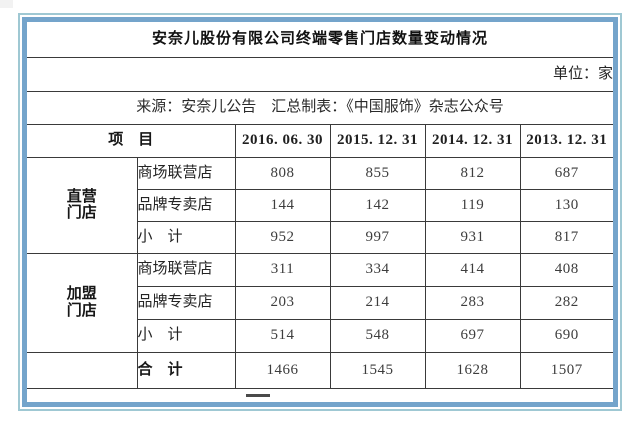 The width and height of the screenshot is (640, 424). What do you see at coordinates (472, 237) in the screenshot?
I see `cell-value: 931` at bounding box center [472, 237].